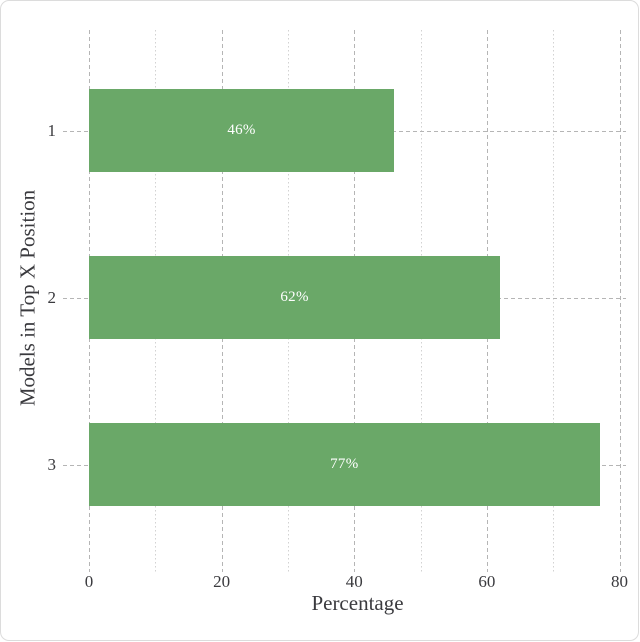 The height and width of the screenshot is (642, 640). I want to click on bar-category-3: 77%, so click(344, 464).